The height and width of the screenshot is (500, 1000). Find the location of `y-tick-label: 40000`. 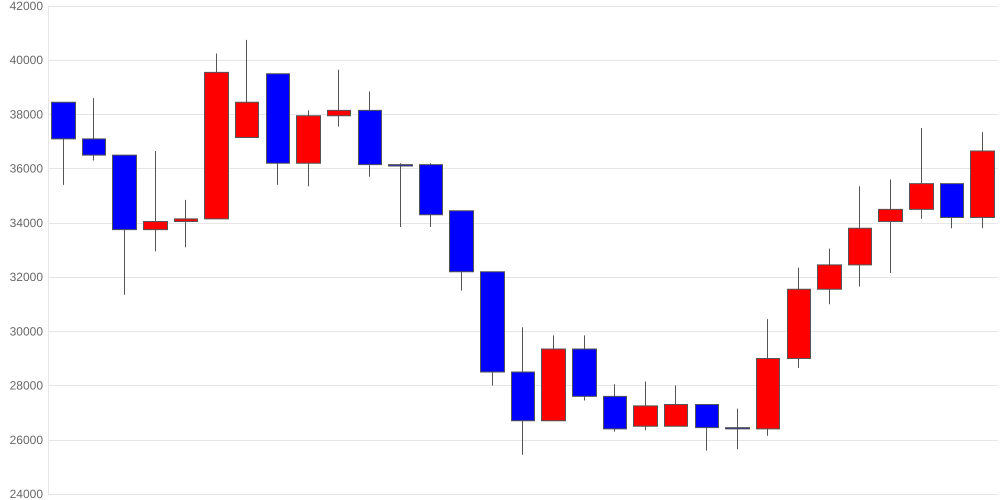

y-tick-label: 40000 is located at coordinates (27, 60).